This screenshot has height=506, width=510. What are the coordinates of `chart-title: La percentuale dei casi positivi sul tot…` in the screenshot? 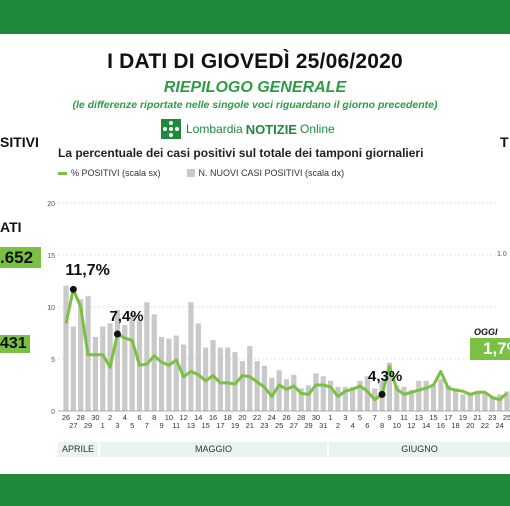 It's located at (241, 153).